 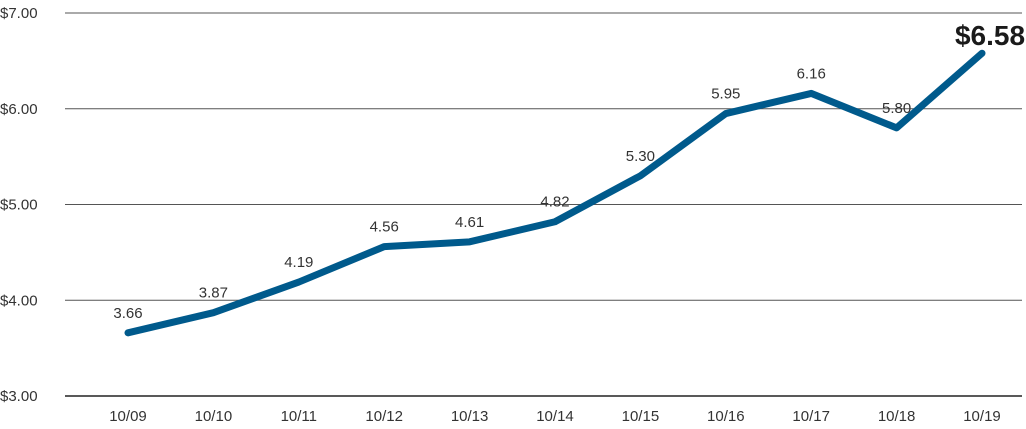 I want to click on y-tick-label: $3.00, so click(x=19, y=396).